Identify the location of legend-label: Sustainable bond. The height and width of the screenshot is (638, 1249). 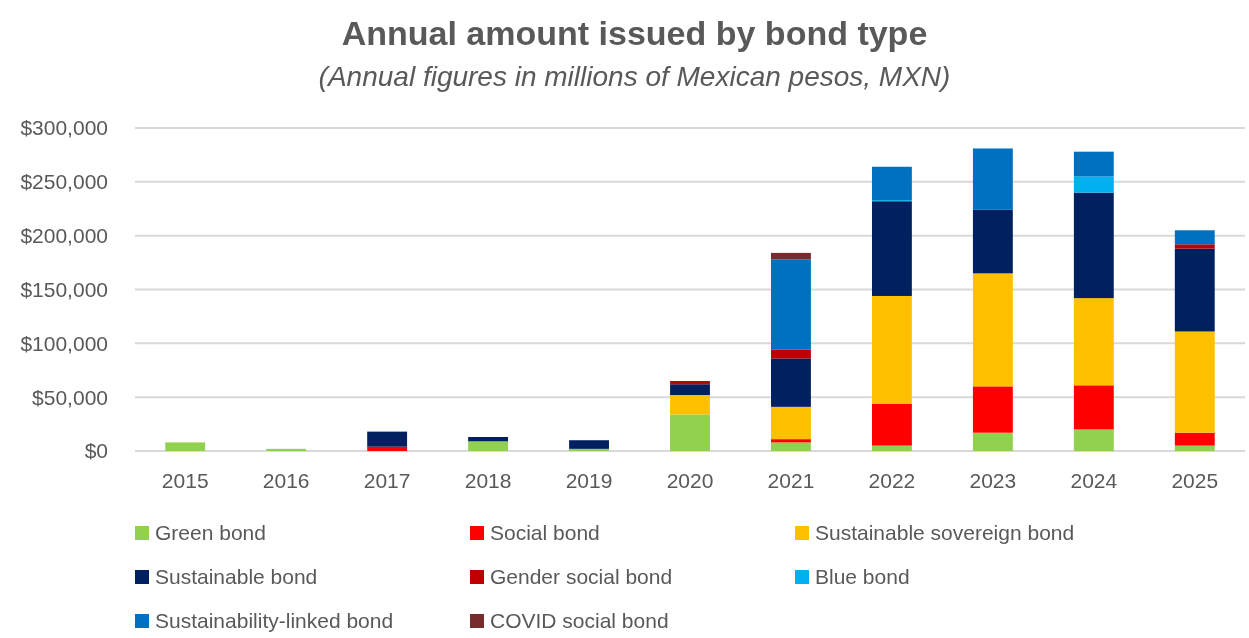
(236, 577).